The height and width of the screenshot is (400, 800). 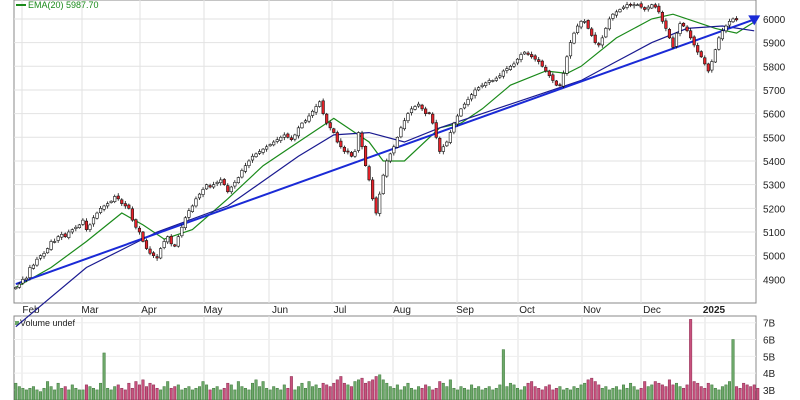 What do you see at coordinates (774, 138) in the screenshot?
I see `y-tick-label-5500: 5500` at bounding box center [774, 138].